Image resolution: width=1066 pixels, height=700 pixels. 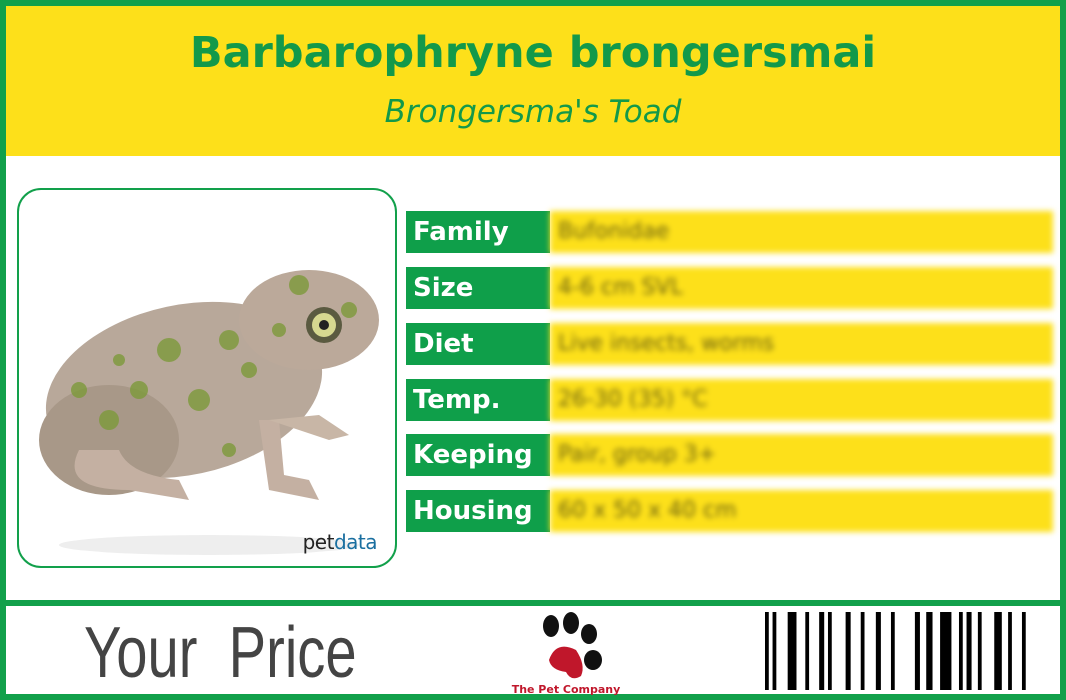 What do you see at coordinates (478, 288) in the screenshot?
I see `fact-label: Size` at bounding box center [478, 288].